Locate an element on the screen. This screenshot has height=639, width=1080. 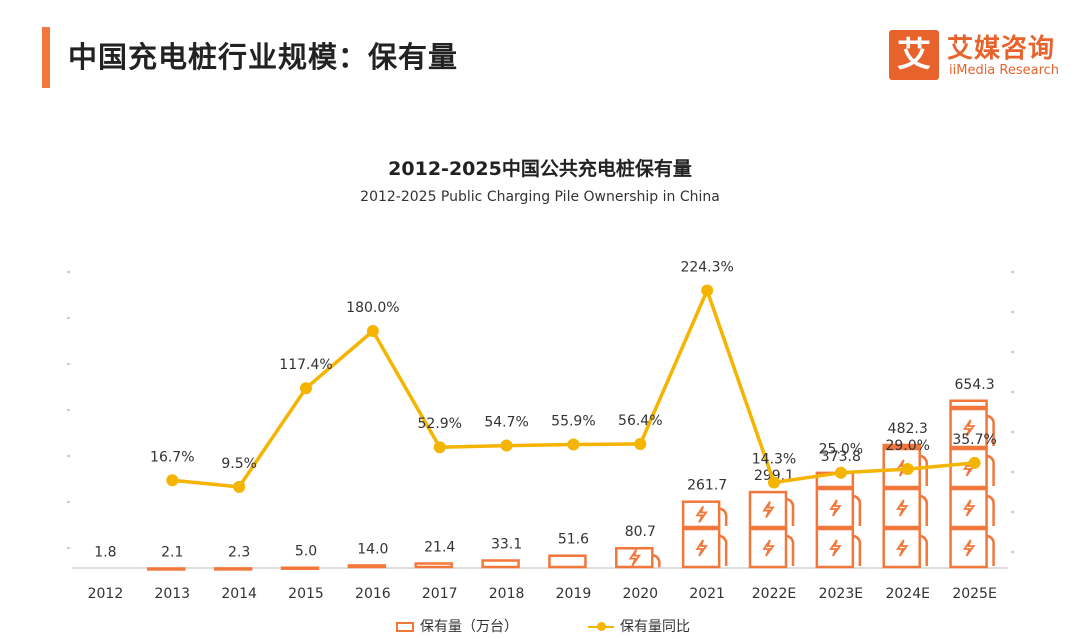
legend-line-label: 保有量同比 is located at coordinates (655, 627).